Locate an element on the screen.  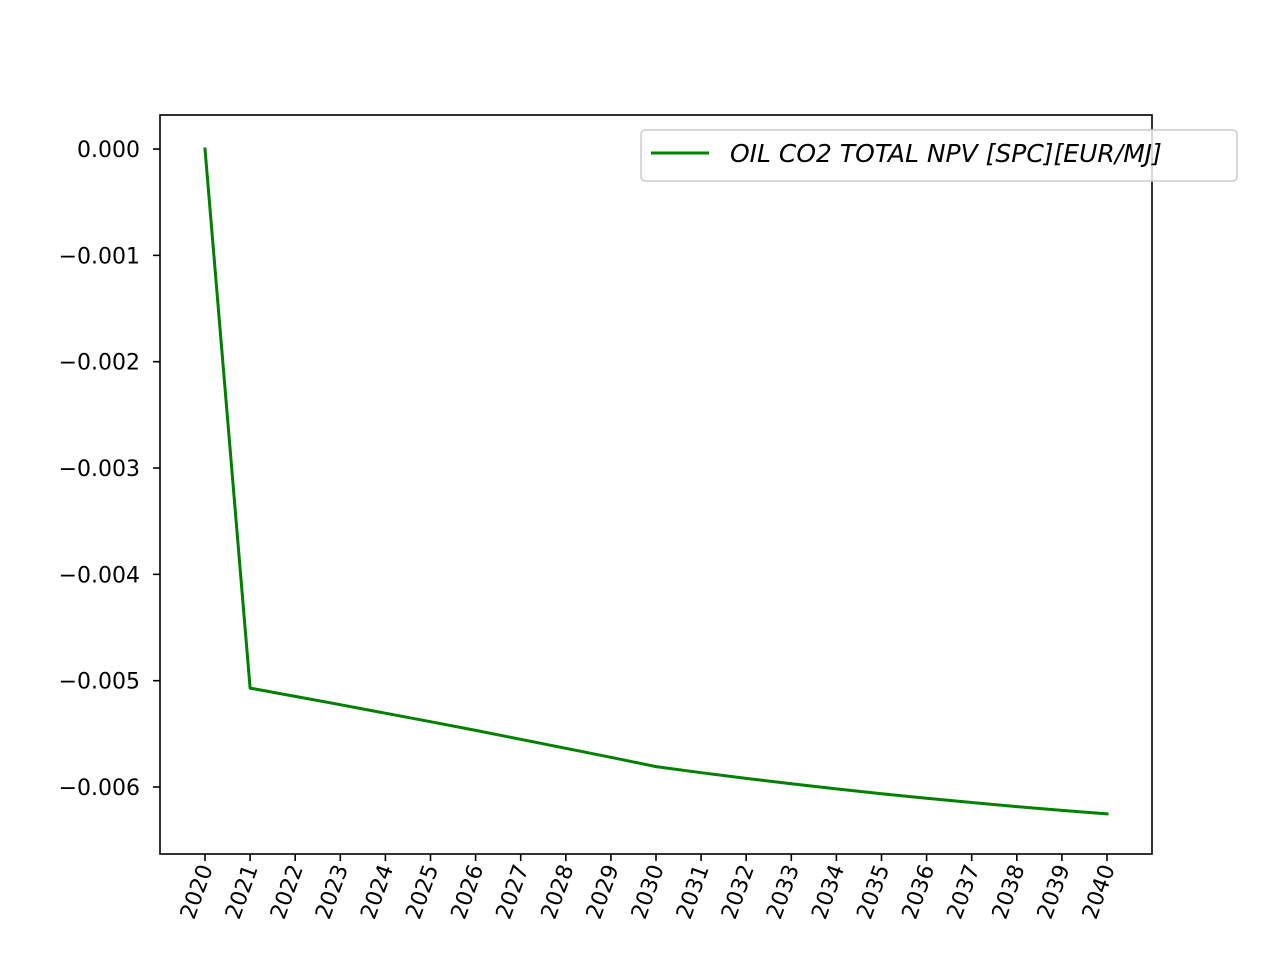
x-tick-label: 2039 is located at coordinates (1054, 892).